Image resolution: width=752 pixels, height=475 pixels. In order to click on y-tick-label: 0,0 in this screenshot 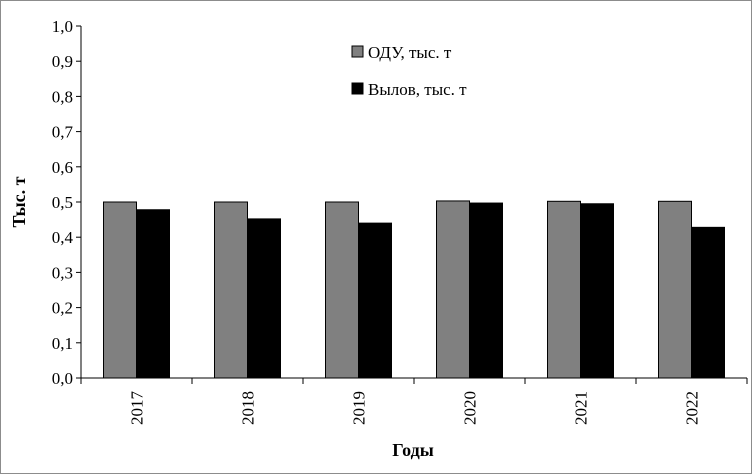, I will do `click(62, 378)`.